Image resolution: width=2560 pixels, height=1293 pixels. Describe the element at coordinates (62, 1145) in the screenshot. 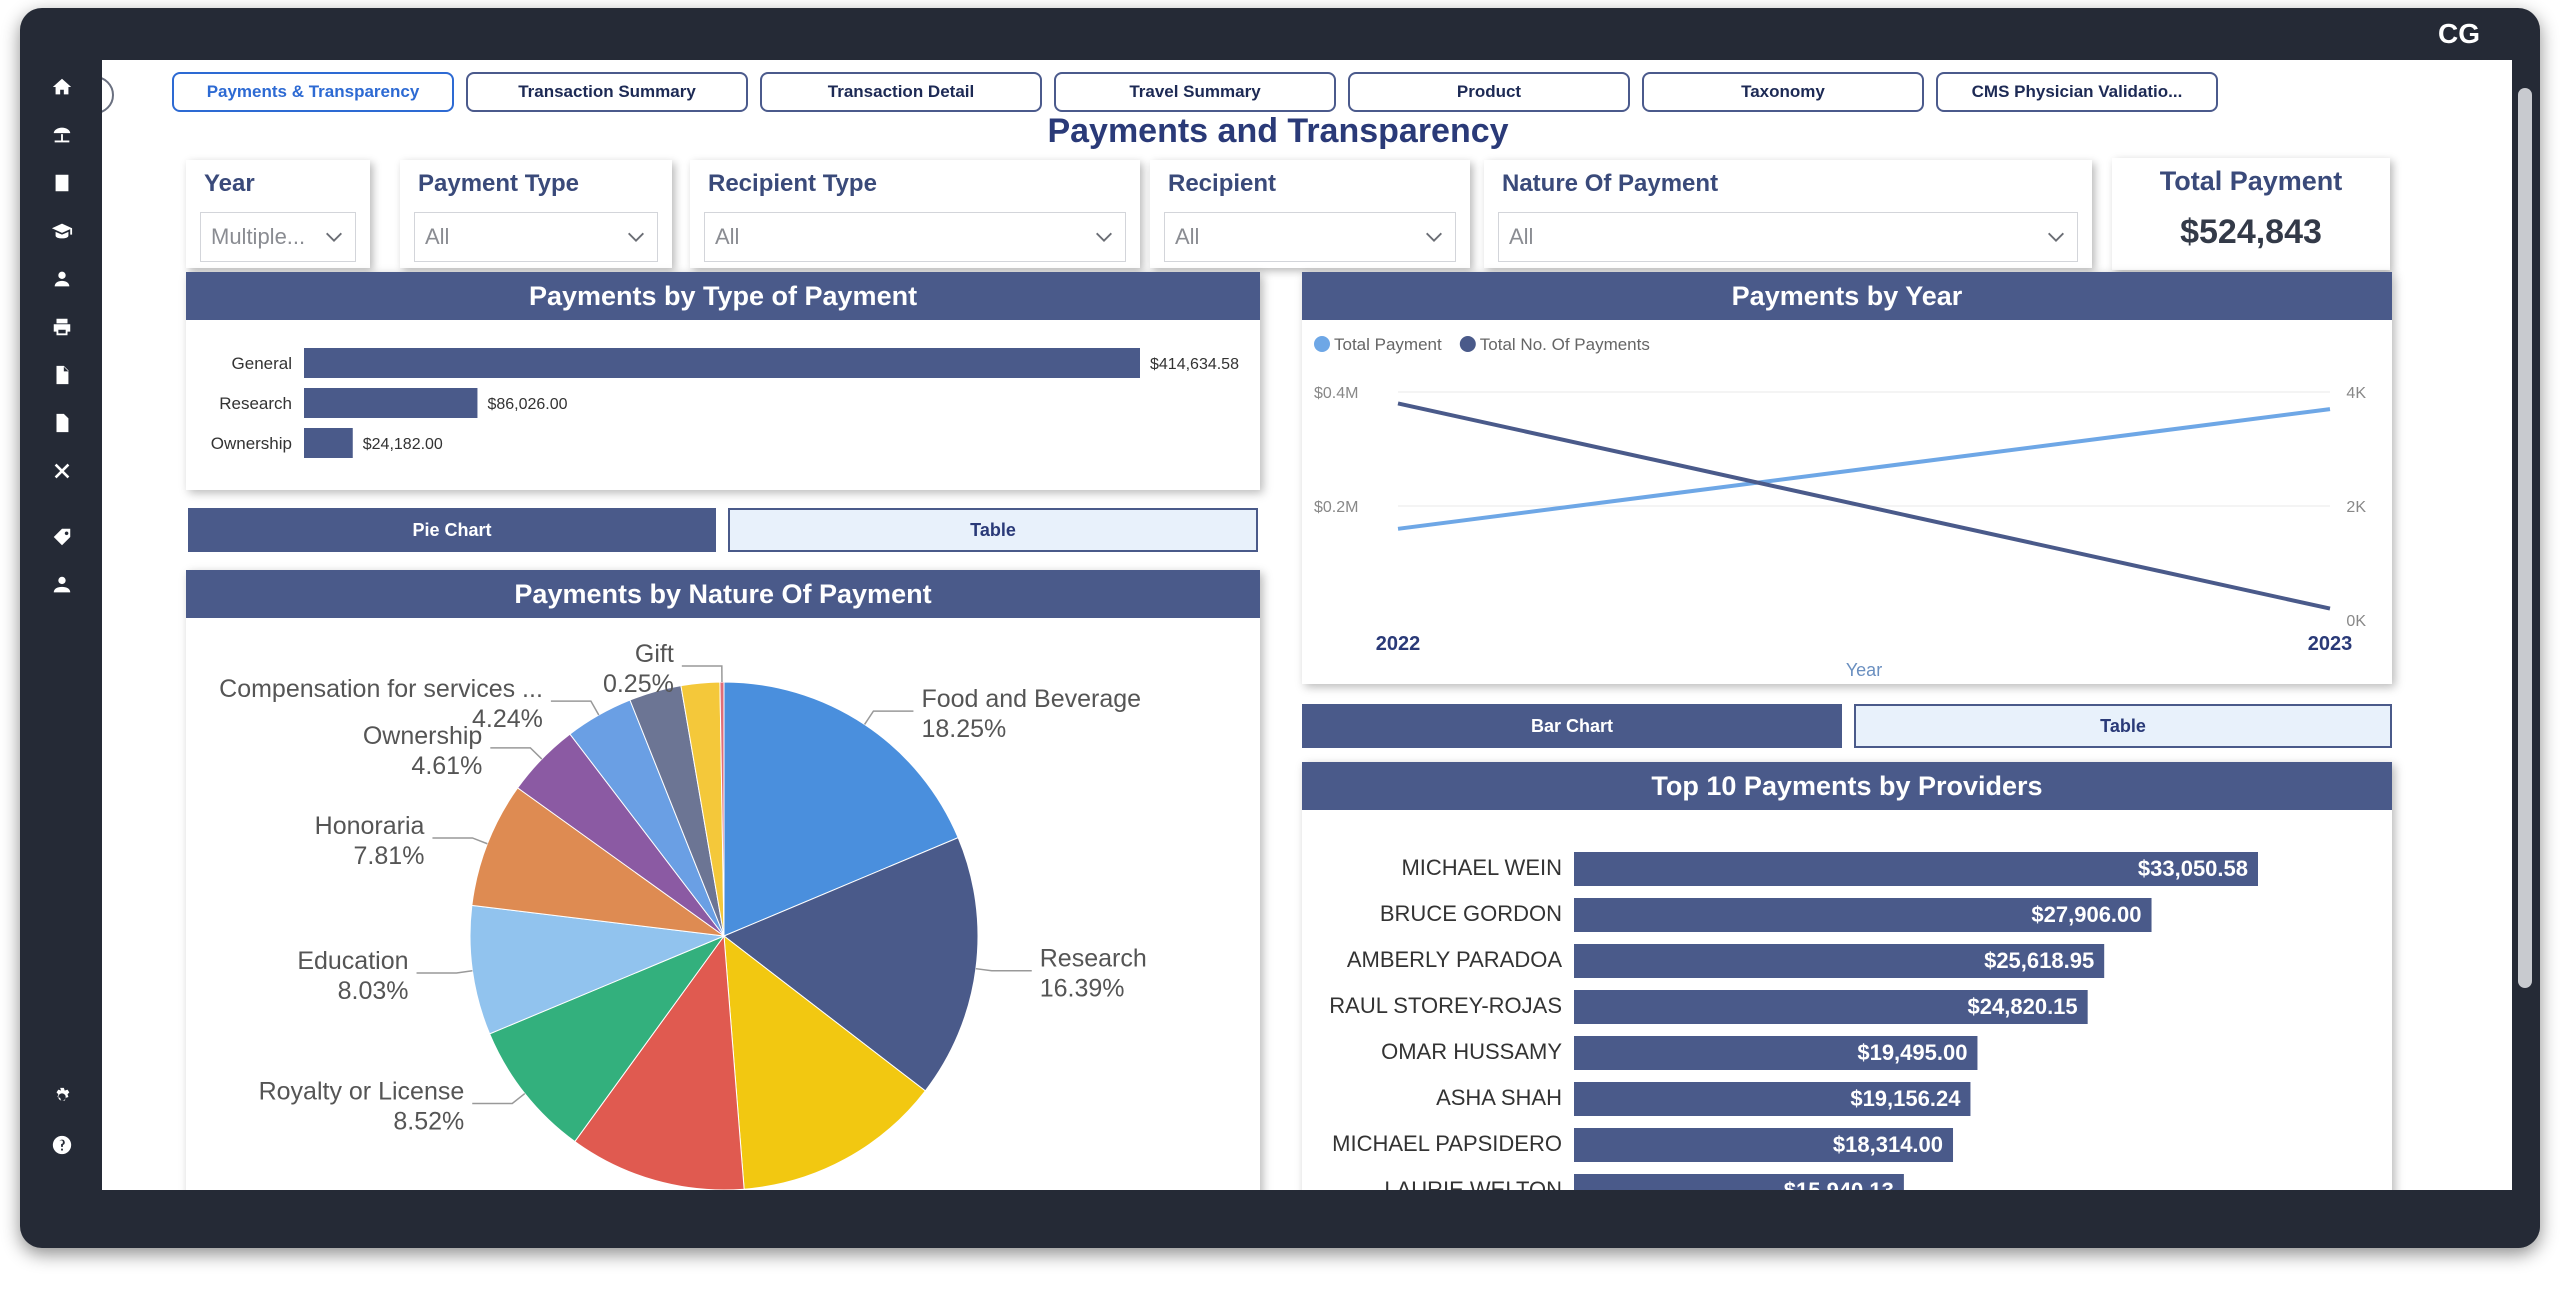

I see `help-icon` at that location.